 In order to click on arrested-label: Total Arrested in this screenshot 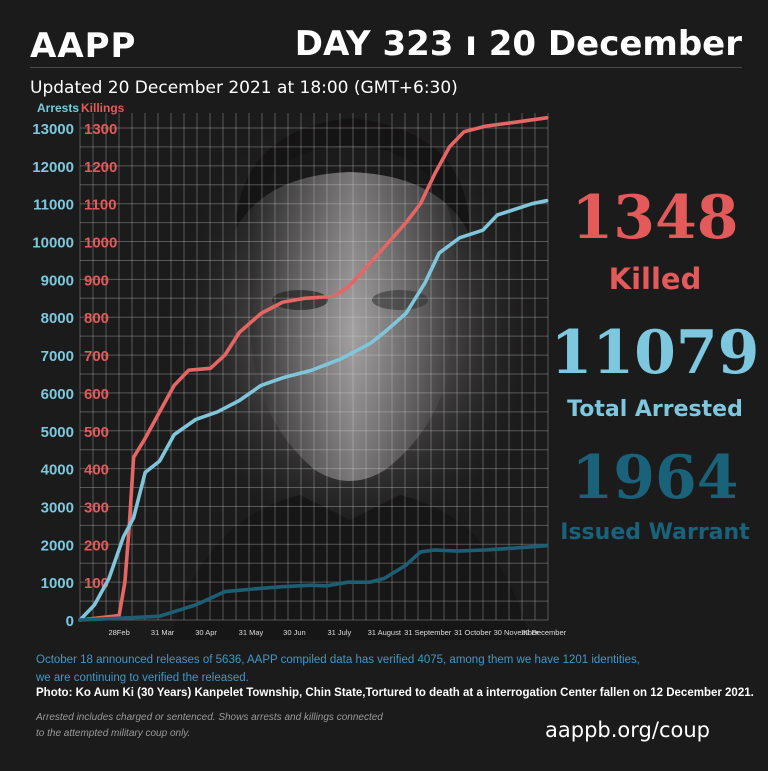, I will do `click(655, 409)`.